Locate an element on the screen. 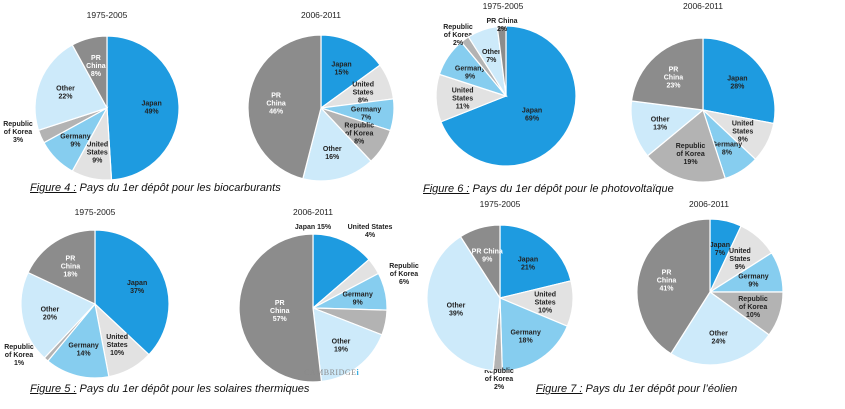 This screenshot has width=845, height=409. pie-label-republic-of-korea-line: 8% is located at coordinates (359, 141).